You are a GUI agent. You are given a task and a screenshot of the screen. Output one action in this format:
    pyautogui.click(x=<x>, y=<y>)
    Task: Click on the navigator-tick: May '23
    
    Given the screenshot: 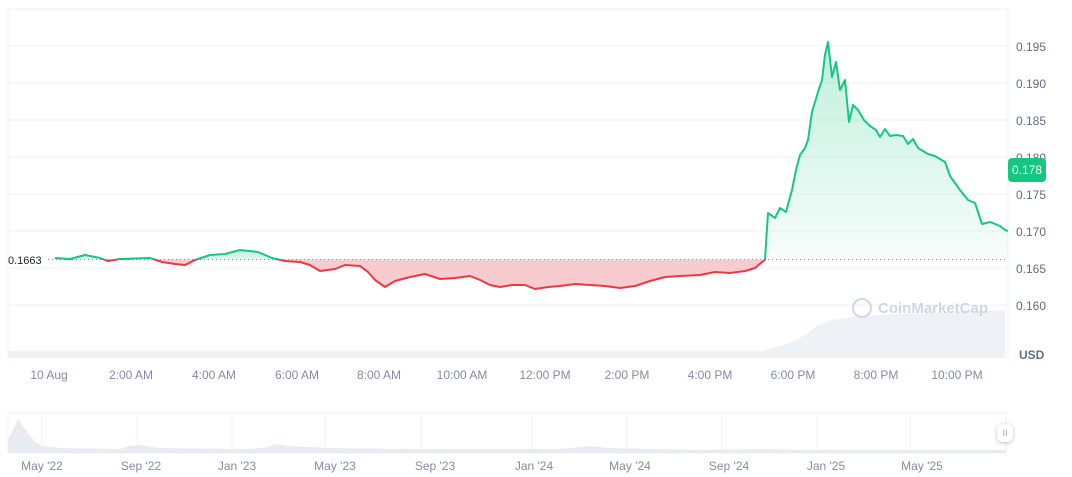 What is the action you would take?
    pyautogui.click(x=335, y=466)
    